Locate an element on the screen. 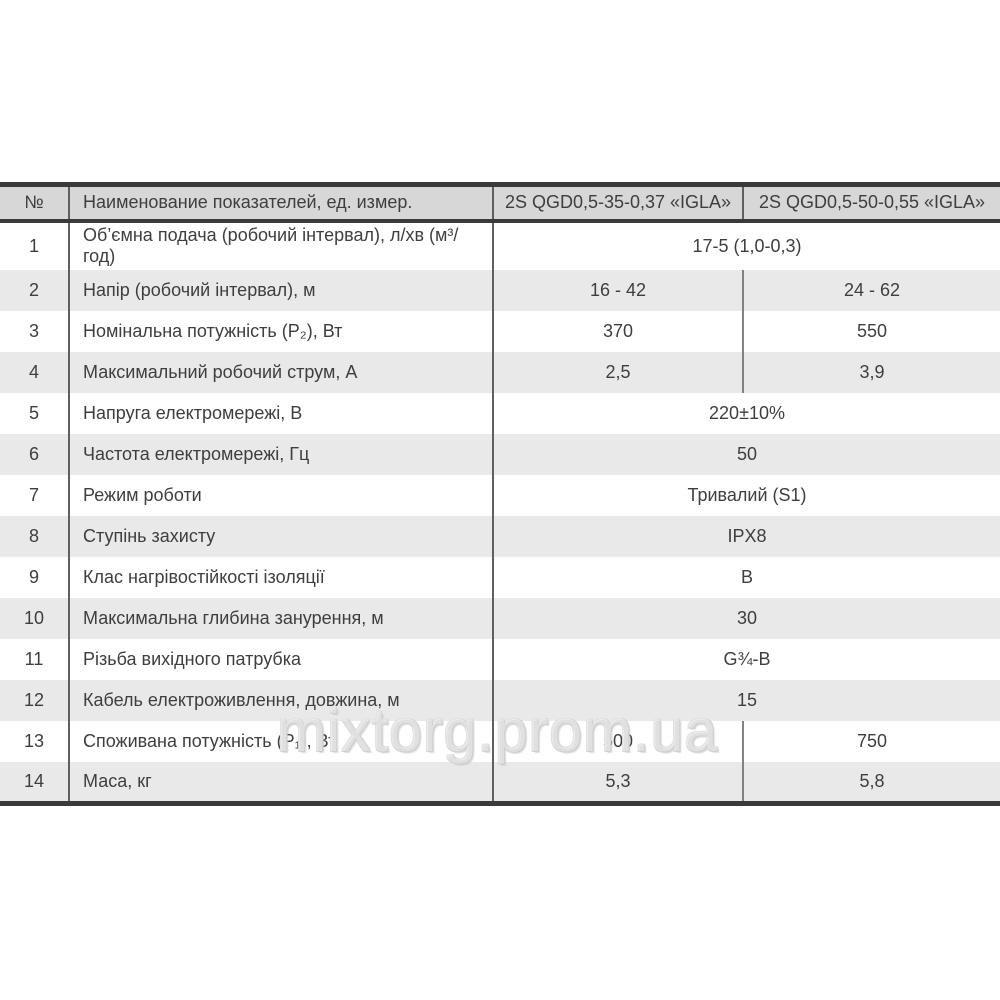 The image size is (1000, 1000). row-number: 3 is located at coordinates (35, 332).